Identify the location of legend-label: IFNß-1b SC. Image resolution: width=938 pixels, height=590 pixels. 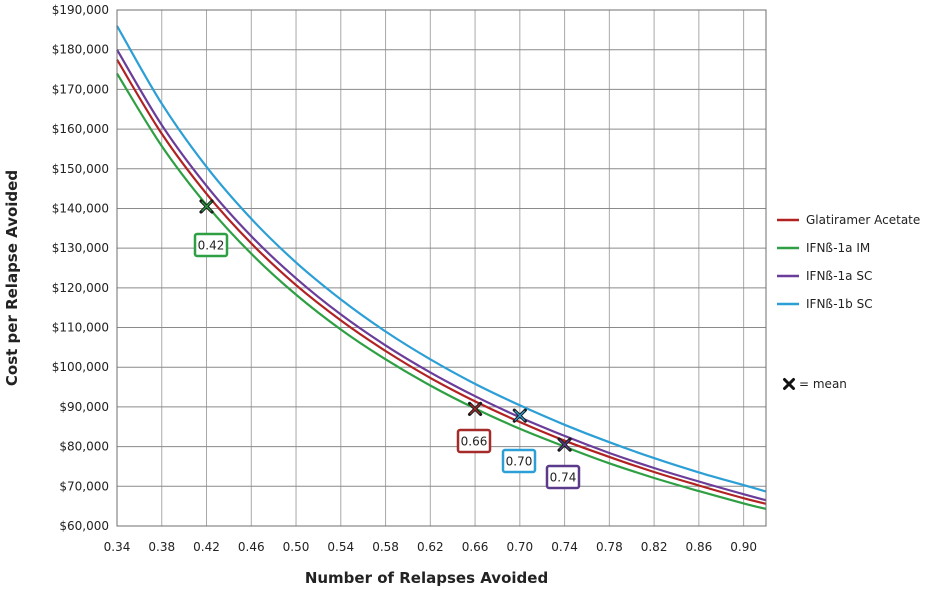
(839, 304).